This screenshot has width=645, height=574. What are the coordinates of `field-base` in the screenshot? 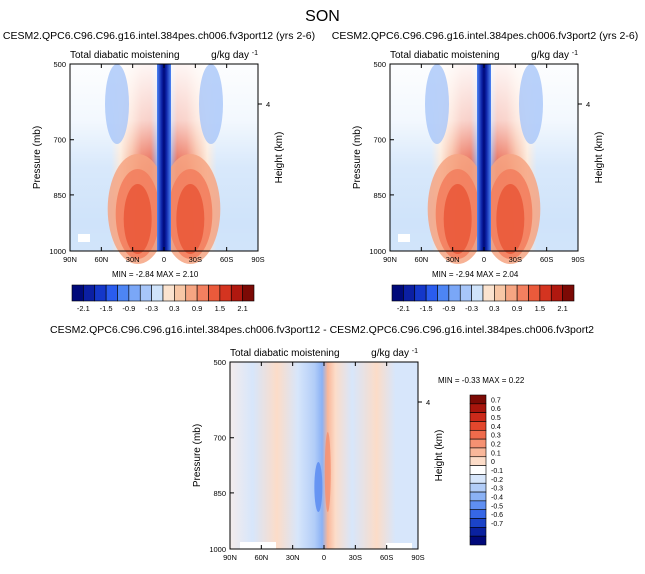 It's located at (324, 455).